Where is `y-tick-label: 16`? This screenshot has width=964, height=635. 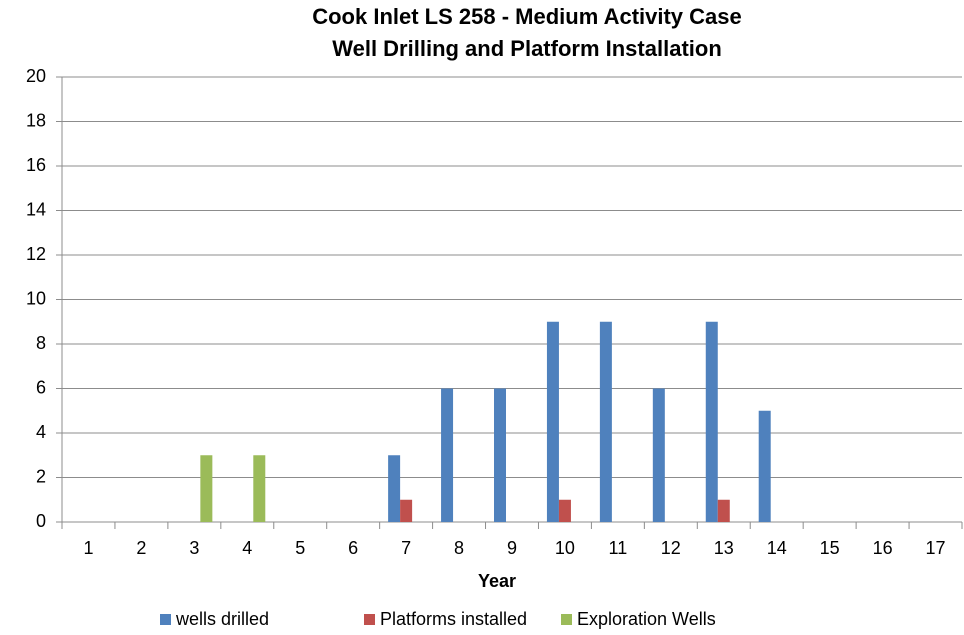
y-tick-label: 16 is located at coordinates (36, 165).